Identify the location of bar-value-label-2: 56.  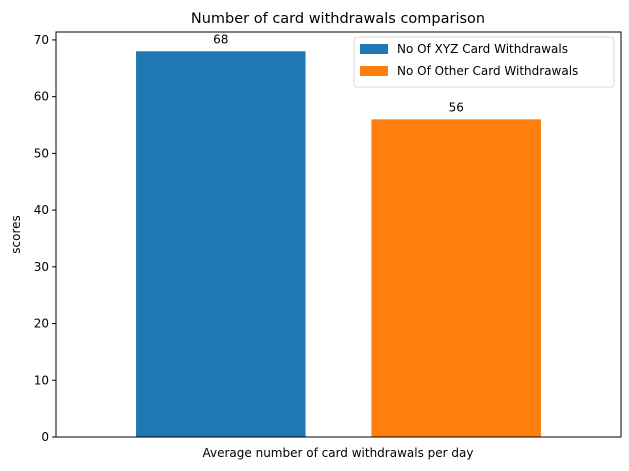
(456, 107).